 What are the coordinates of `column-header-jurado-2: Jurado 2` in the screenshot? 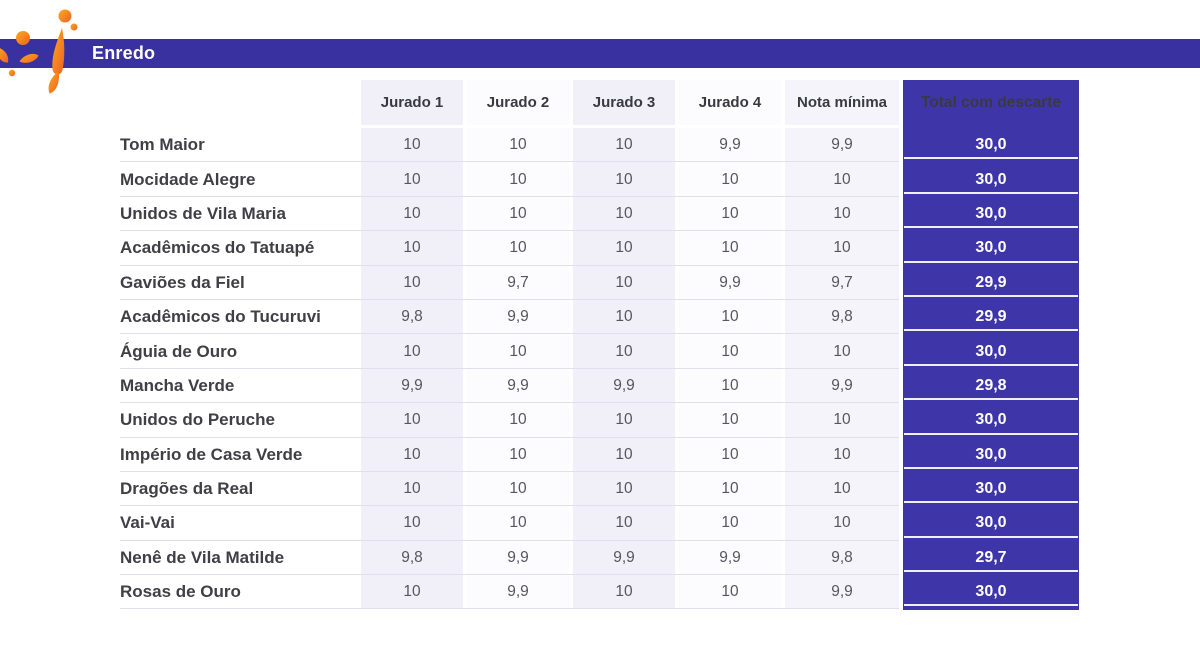 It's located at (518, 102).